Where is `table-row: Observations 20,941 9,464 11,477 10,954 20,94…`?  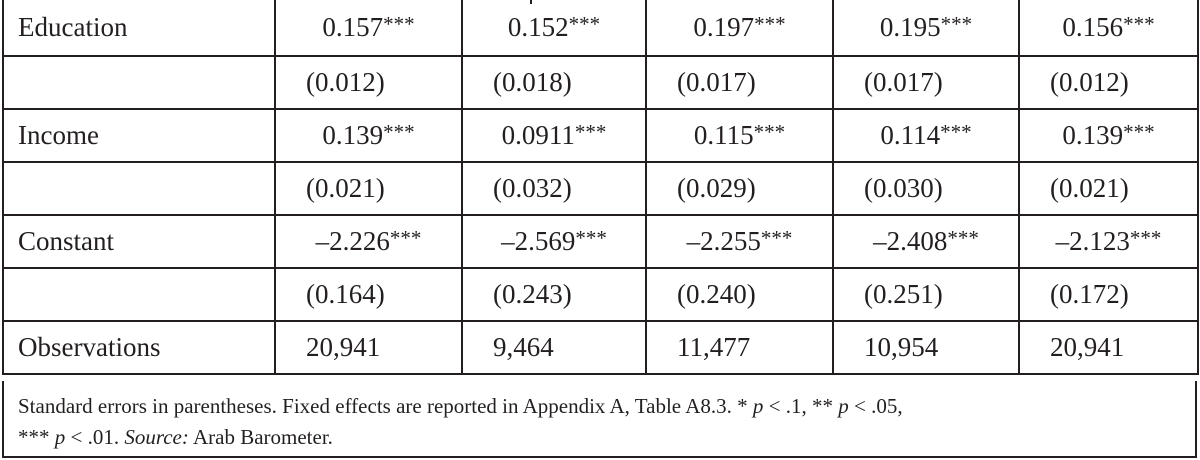 table-row: Observations 20,941 9,464 11,477 10,954 20,94… is located at coordinates (600, 347).